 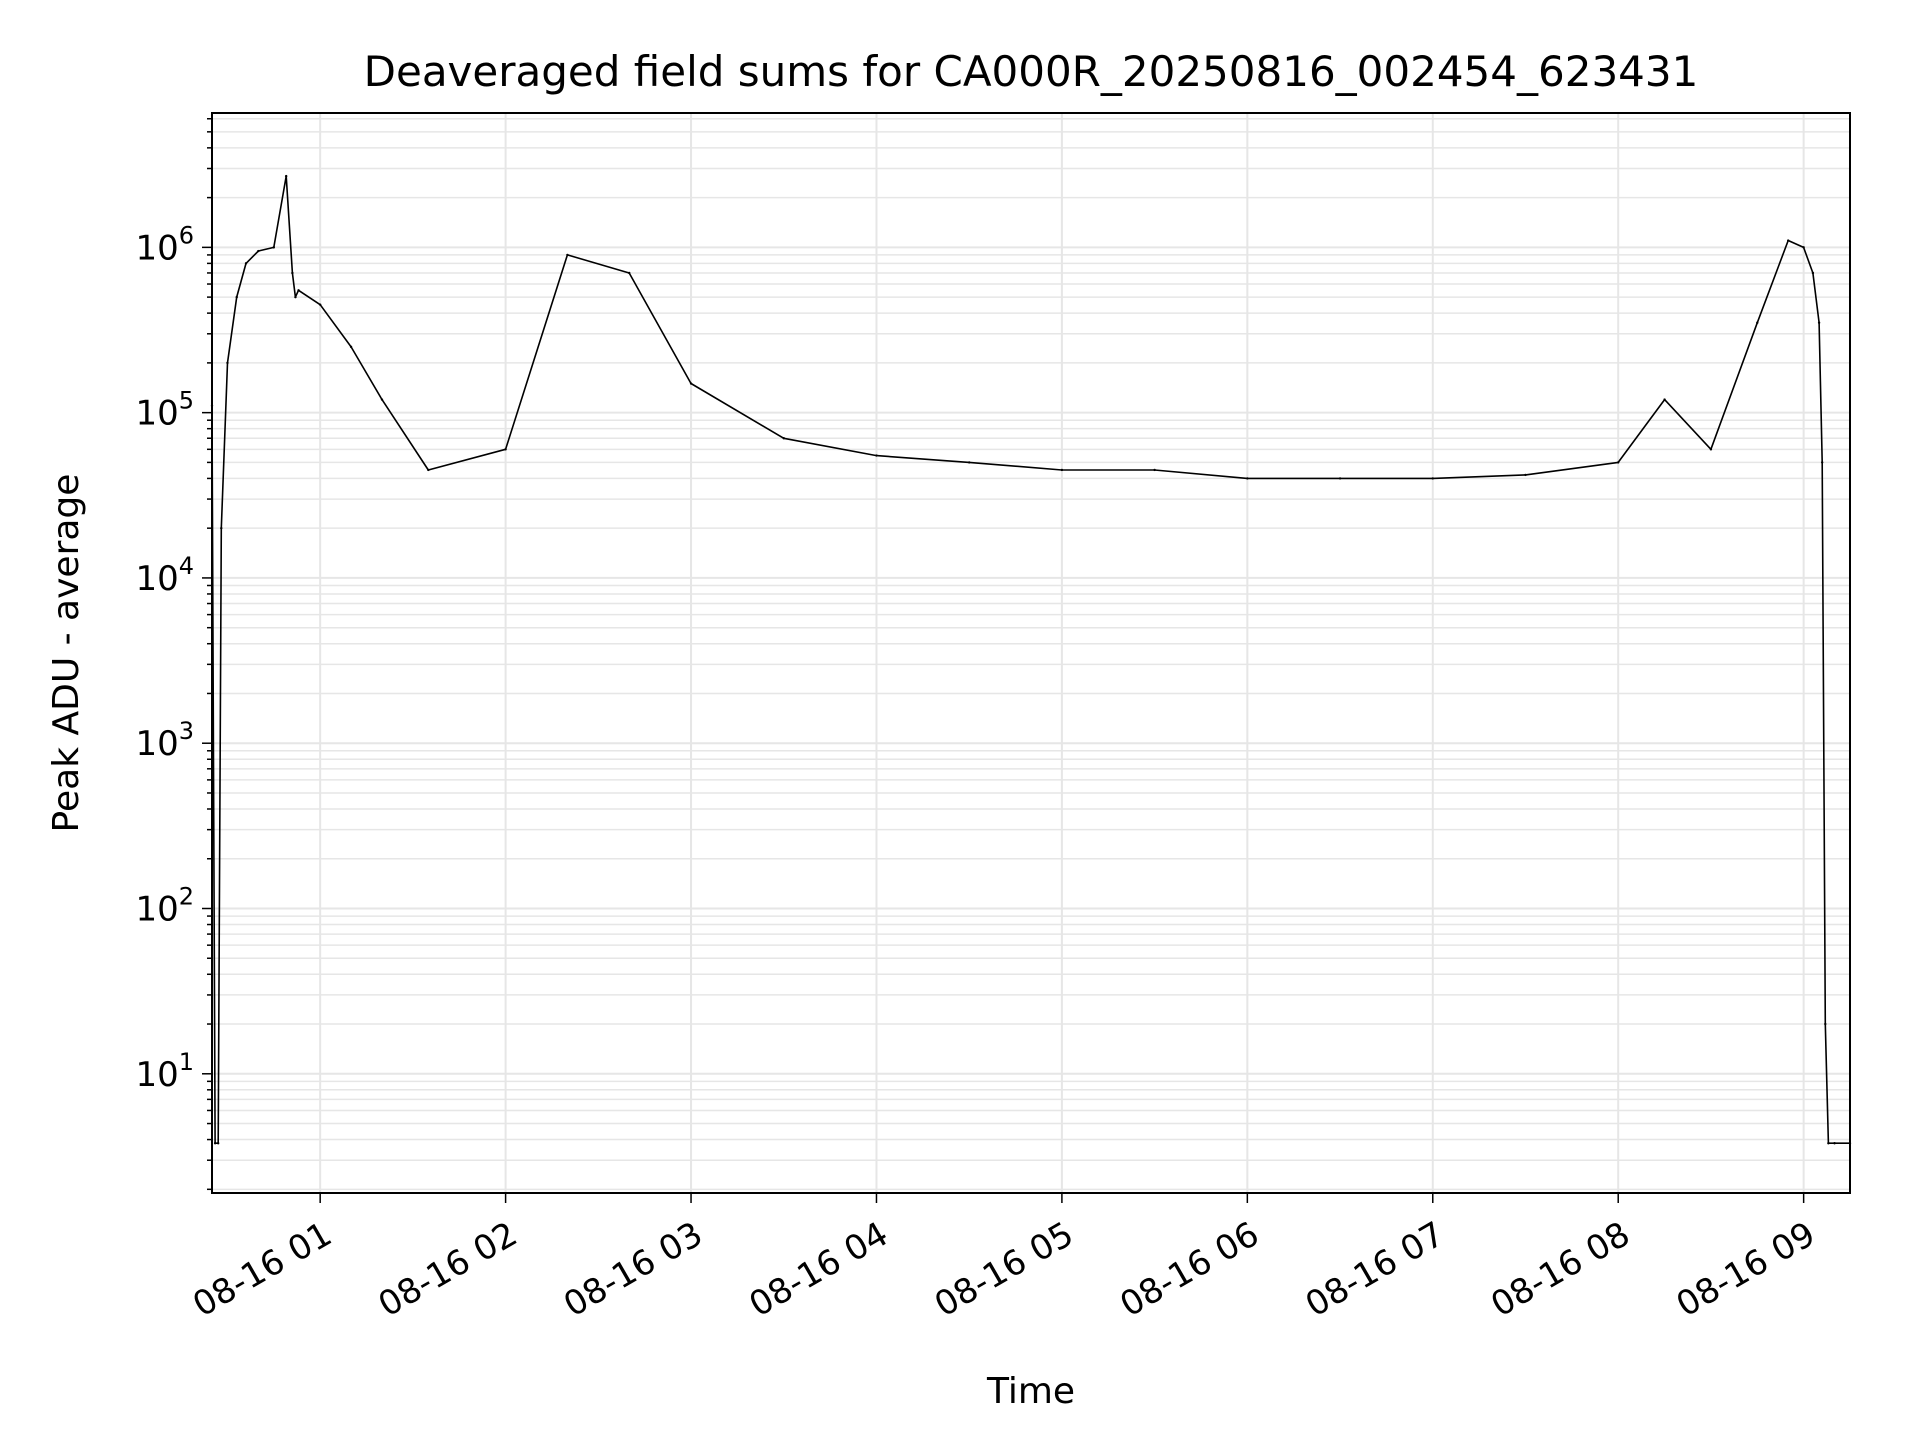 I want to click on y-tick-label: 10⁴, so click(x=164, y=575).